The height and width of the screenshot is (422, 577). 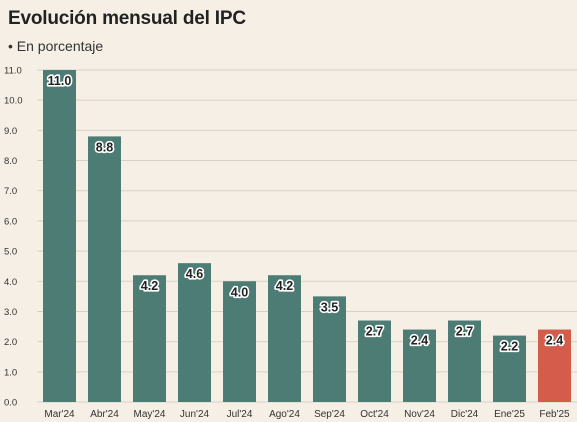 What do you see at coordinates (509, 414) in the screenshot?
I see `x-tick-label: Ene'25` at bounding box center [509, 414].